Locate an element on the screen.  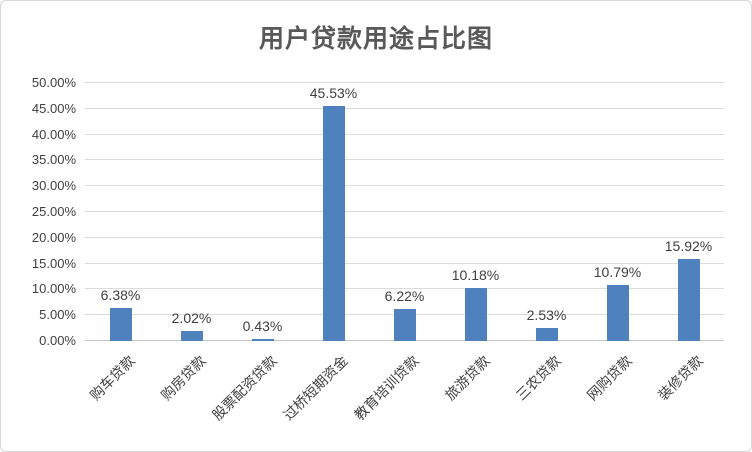
y-tick-label: 30.00% is located at coordinates (53, 186).